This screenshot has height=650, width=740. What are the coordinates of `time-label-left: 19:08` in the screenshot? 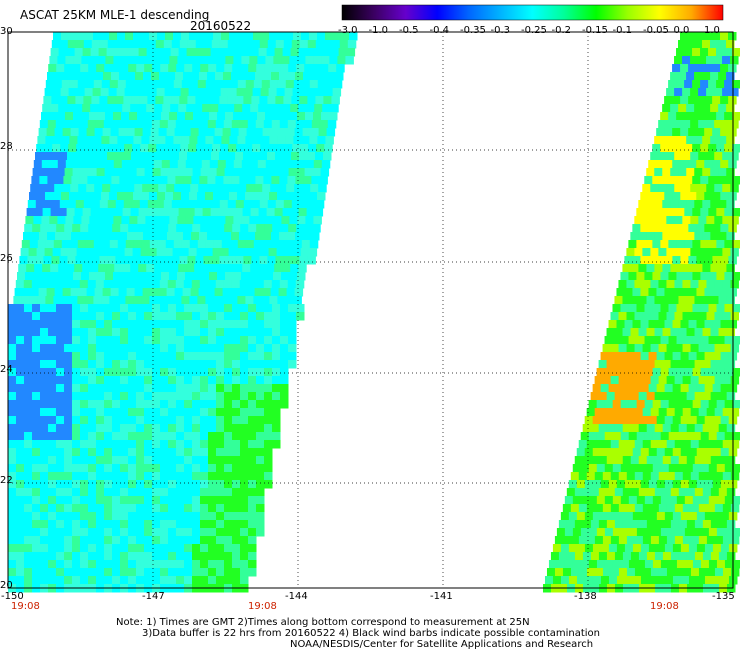 It's located at (25, 606).